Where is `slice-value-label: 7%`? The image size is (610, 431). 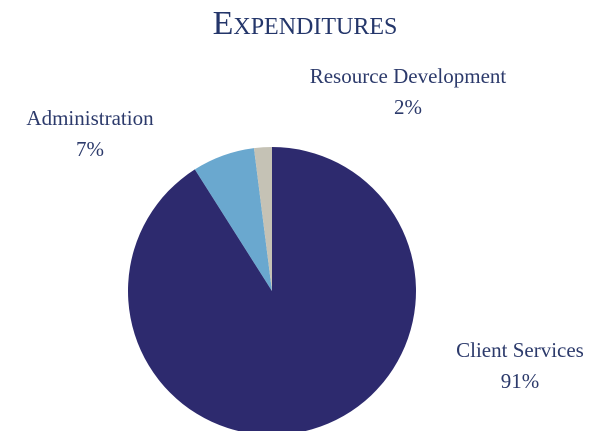
slice-value-label: 7% is located at coordinates (90, 149).